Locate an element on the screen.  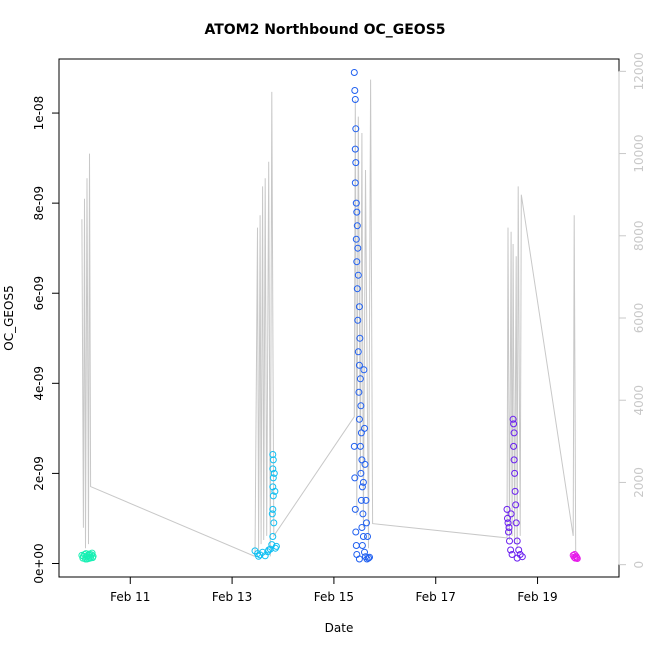
series-flight4 is located at coordinates (514, 488).